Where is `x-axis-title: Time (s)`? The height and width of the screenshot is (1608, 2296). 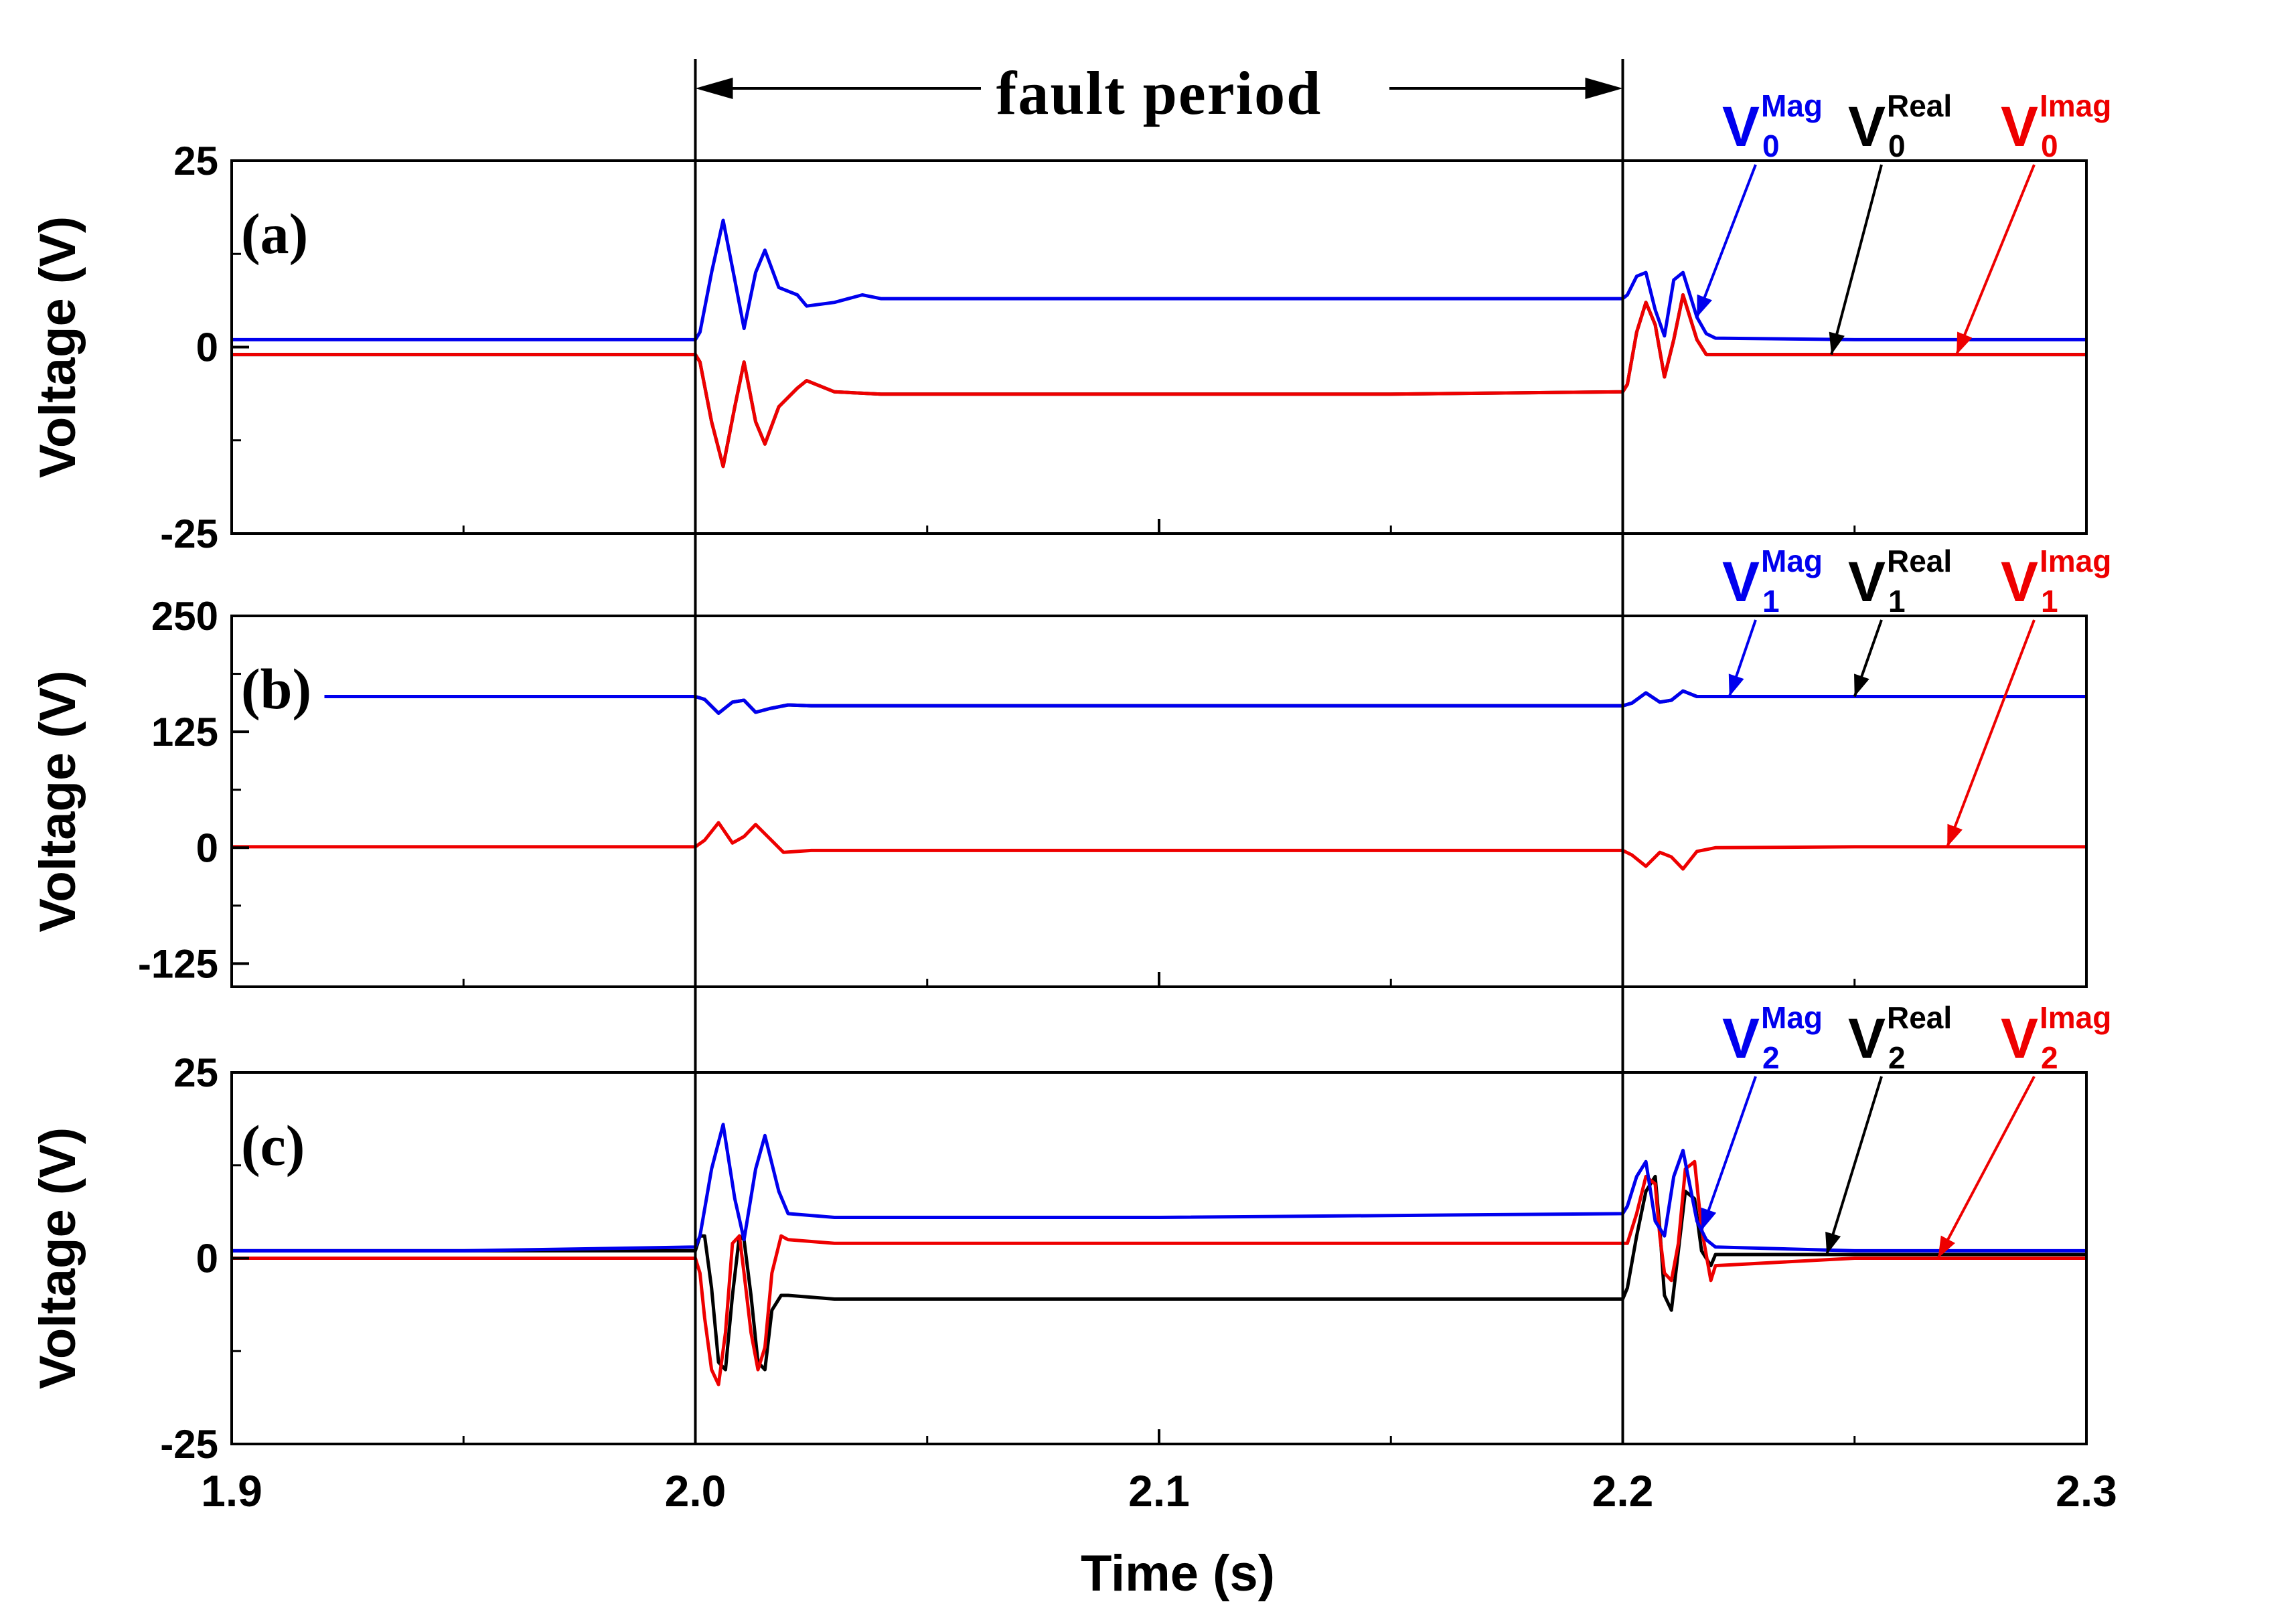
x-axis-title: Time (s) is located at coordinates (1178, 1573).